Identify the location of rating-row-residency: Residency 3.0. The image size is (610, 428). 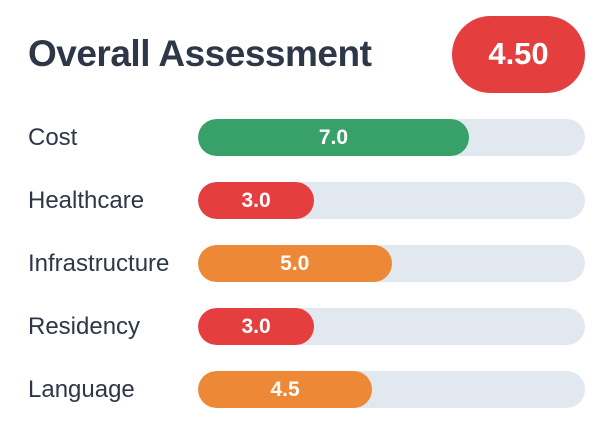
(306, 326).